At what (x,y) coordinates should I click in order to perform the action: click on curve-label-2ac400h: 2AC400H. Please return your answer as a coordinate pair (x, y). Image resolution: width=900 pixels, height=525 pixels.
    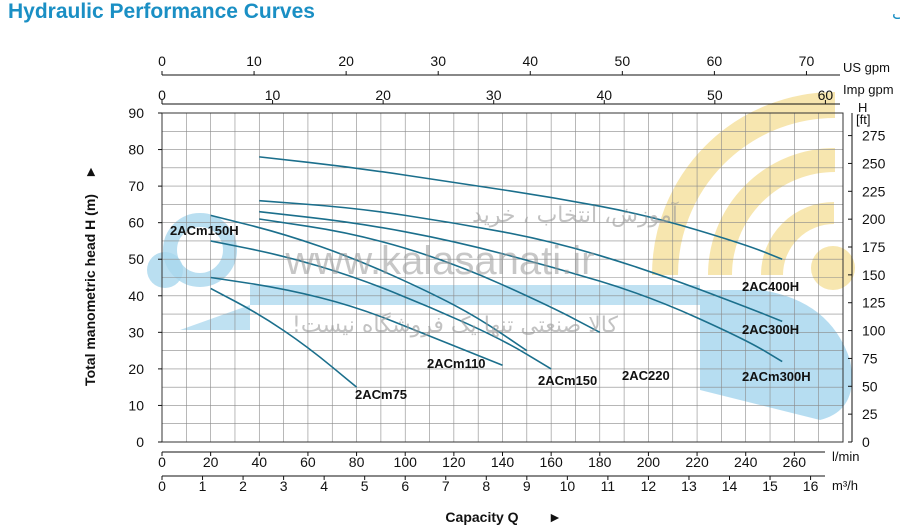
    Looking at the image, I should click on (770, 286).